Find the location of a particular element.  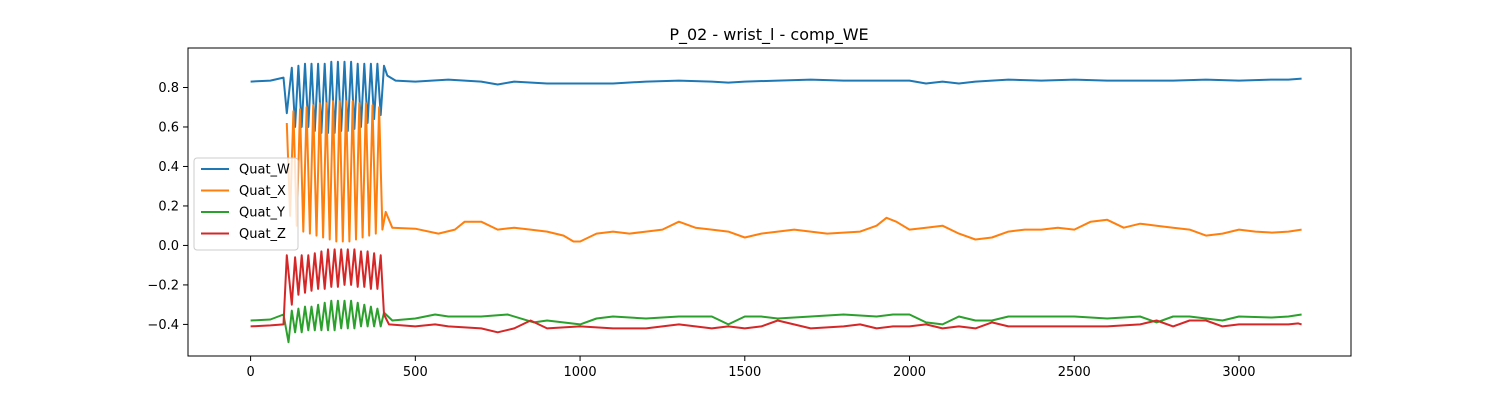

legend-box is located at coordinates (246, 204).